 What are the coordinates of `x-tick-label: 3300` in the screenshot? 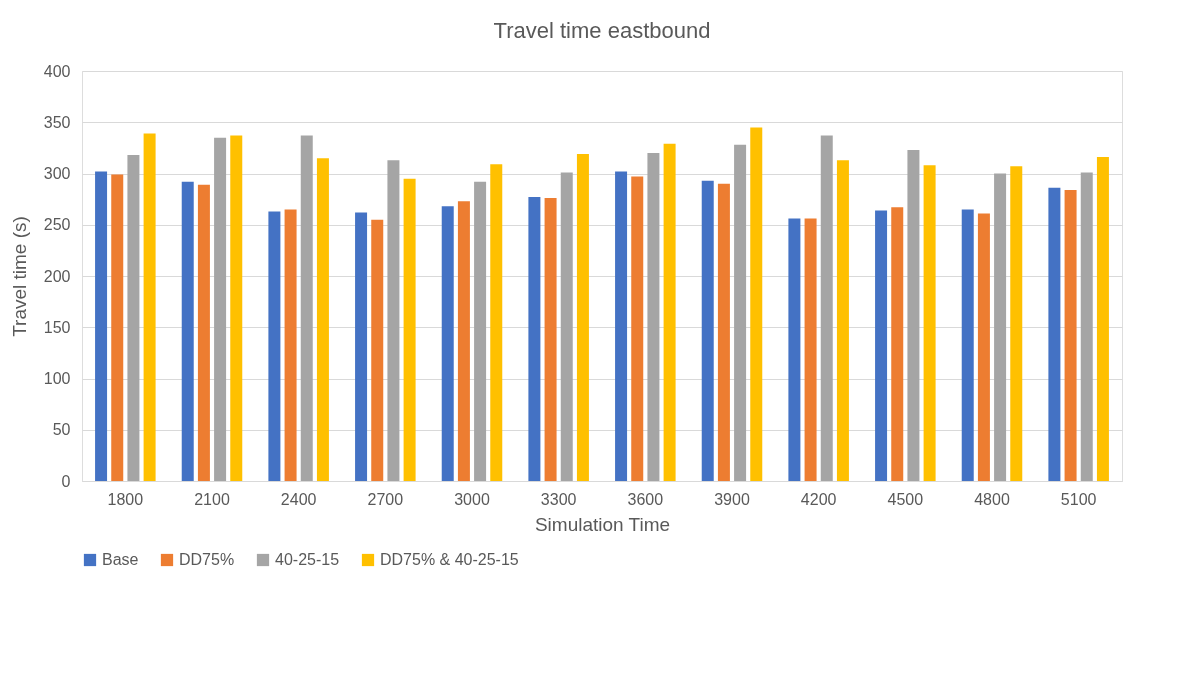 It's located at (558, 499).